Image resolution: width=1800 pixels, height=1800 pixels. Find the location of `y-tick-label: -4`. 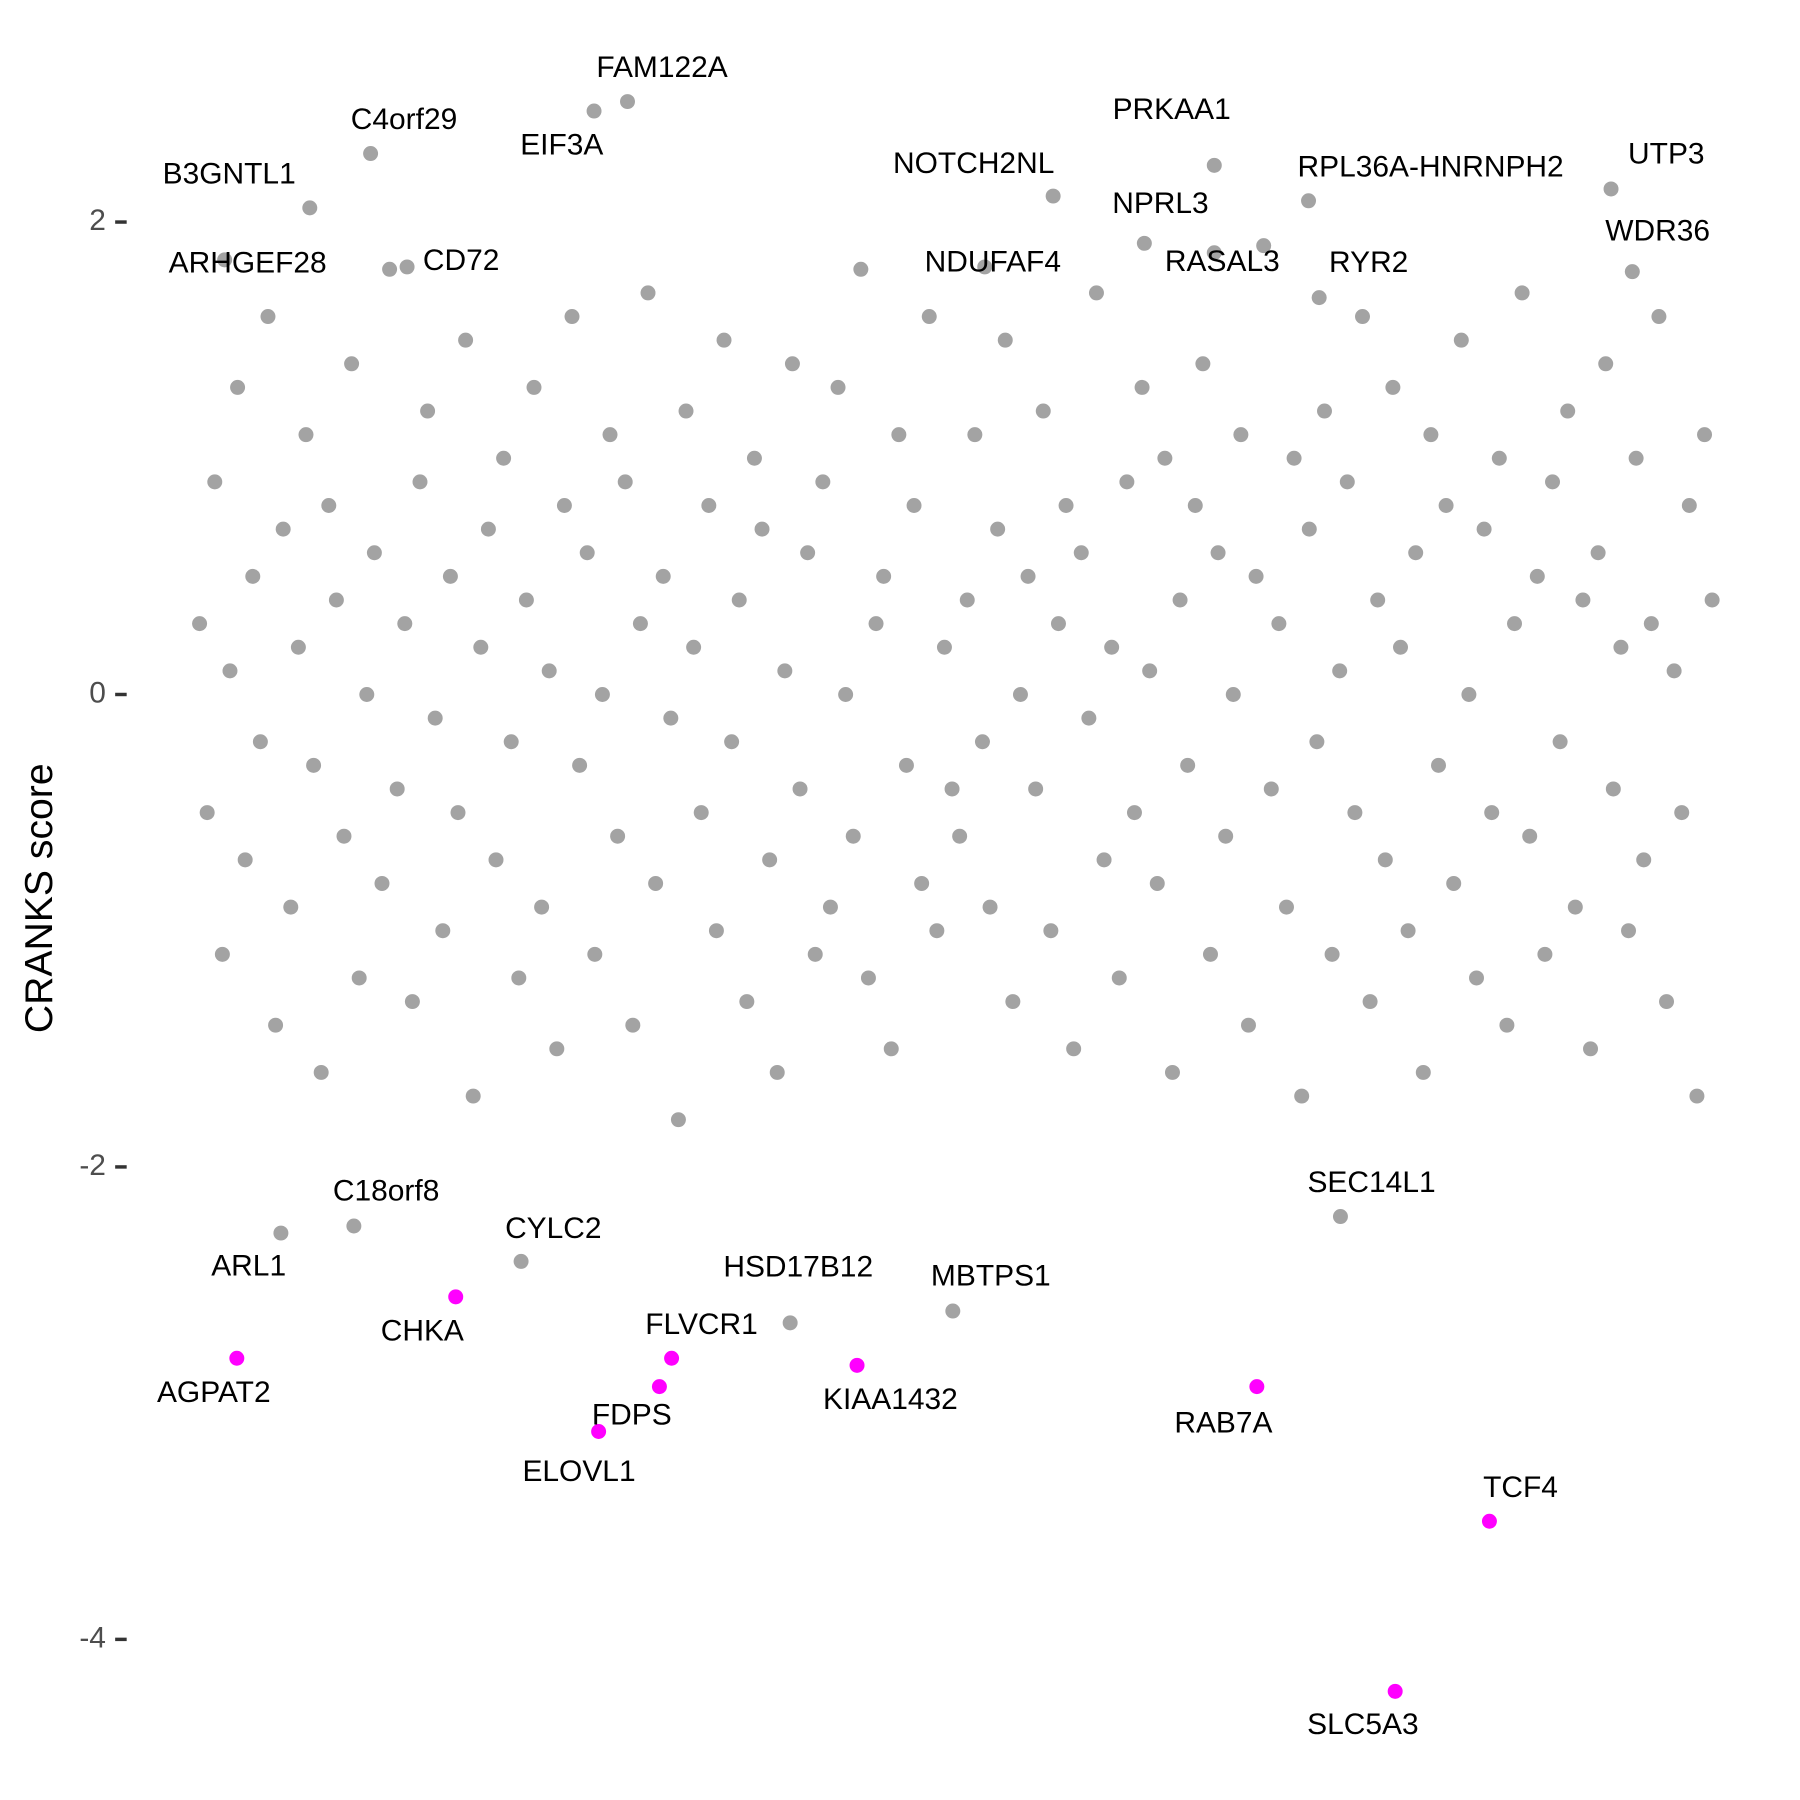

y-tick-label: -4 is located at coordinates (92, 1637).